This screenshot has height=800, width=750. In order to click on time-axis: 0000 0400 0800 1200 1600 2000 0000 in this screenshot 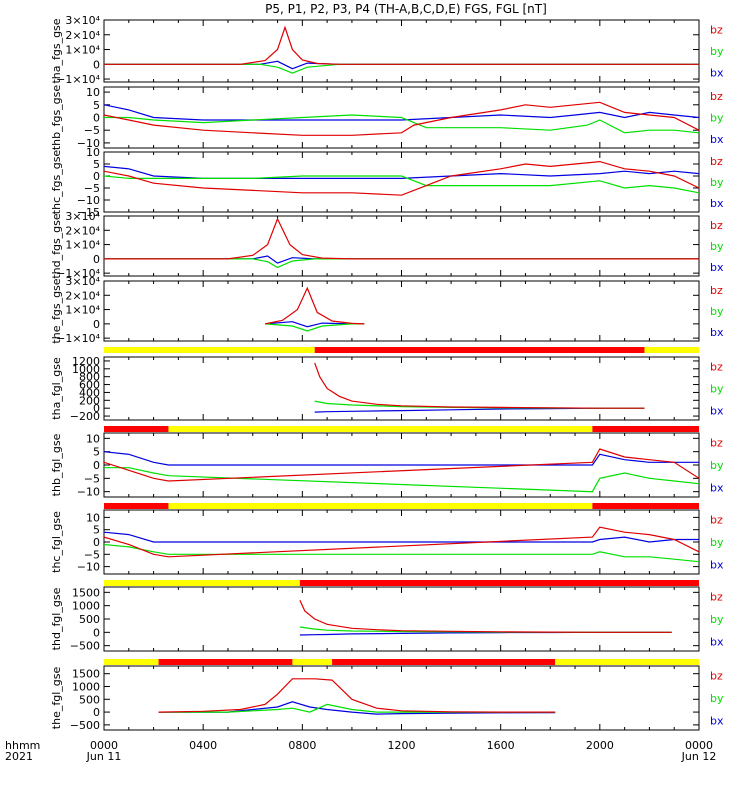, I will do `click(401, 745)`.